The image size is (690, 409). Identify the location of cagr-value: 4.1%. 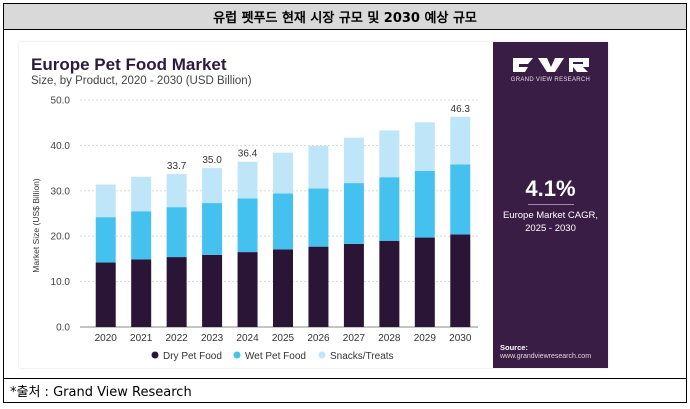
(550, 188).